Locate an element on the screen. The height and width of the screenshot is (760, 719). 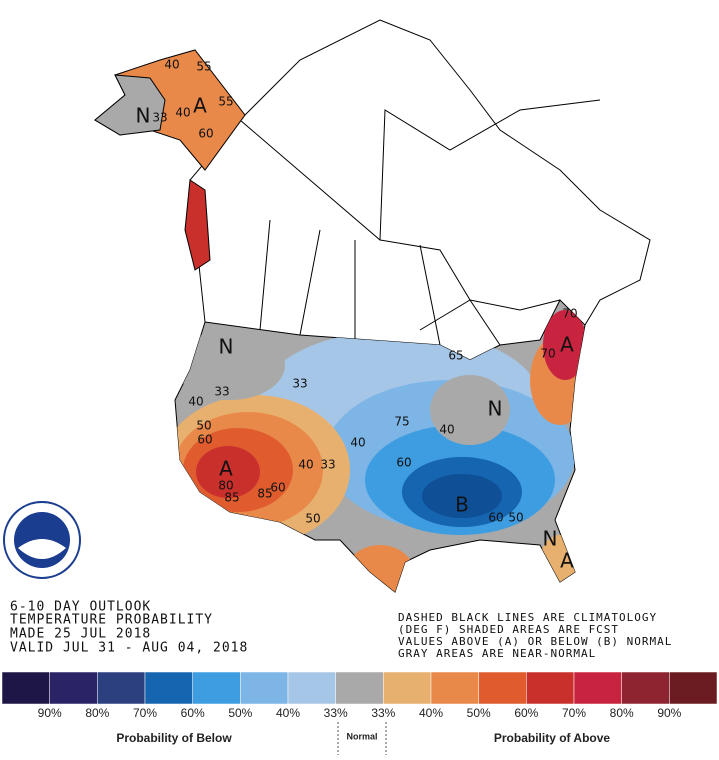
alaska-west is located at coordinates (130, 105).